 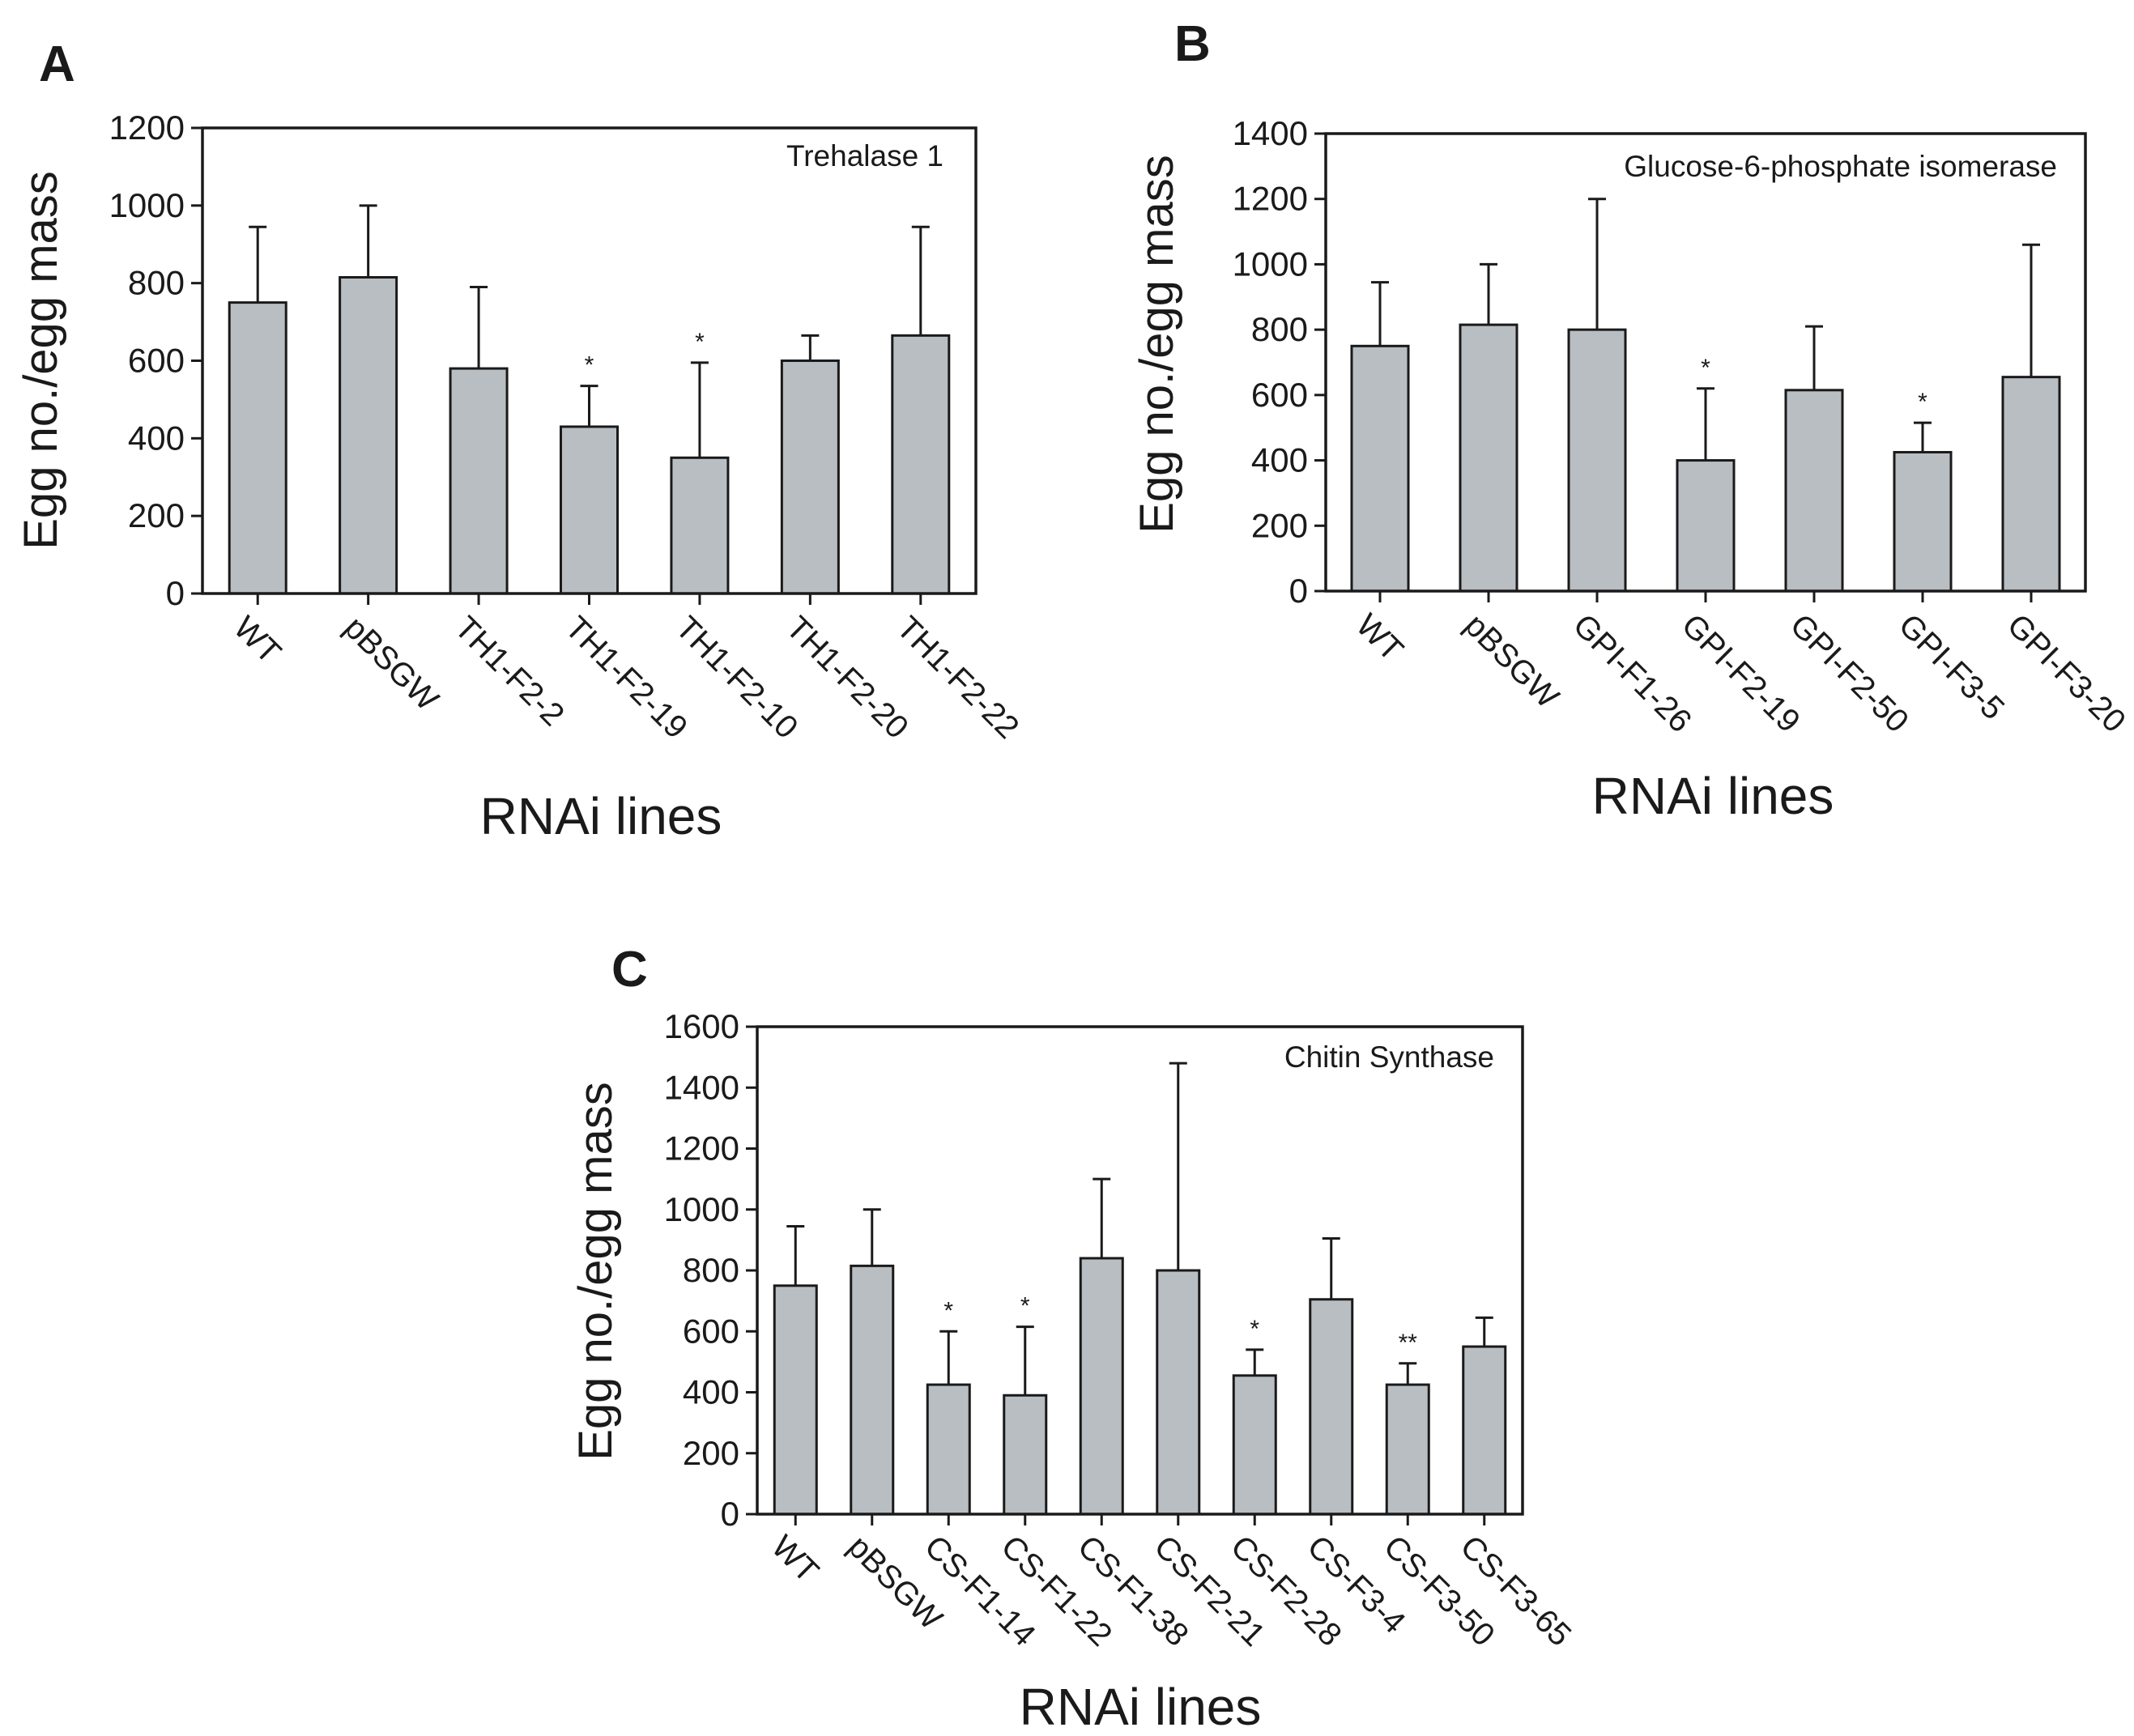 I want to click on category-label: GPI-F3-20, so click(x=2066, y=673).